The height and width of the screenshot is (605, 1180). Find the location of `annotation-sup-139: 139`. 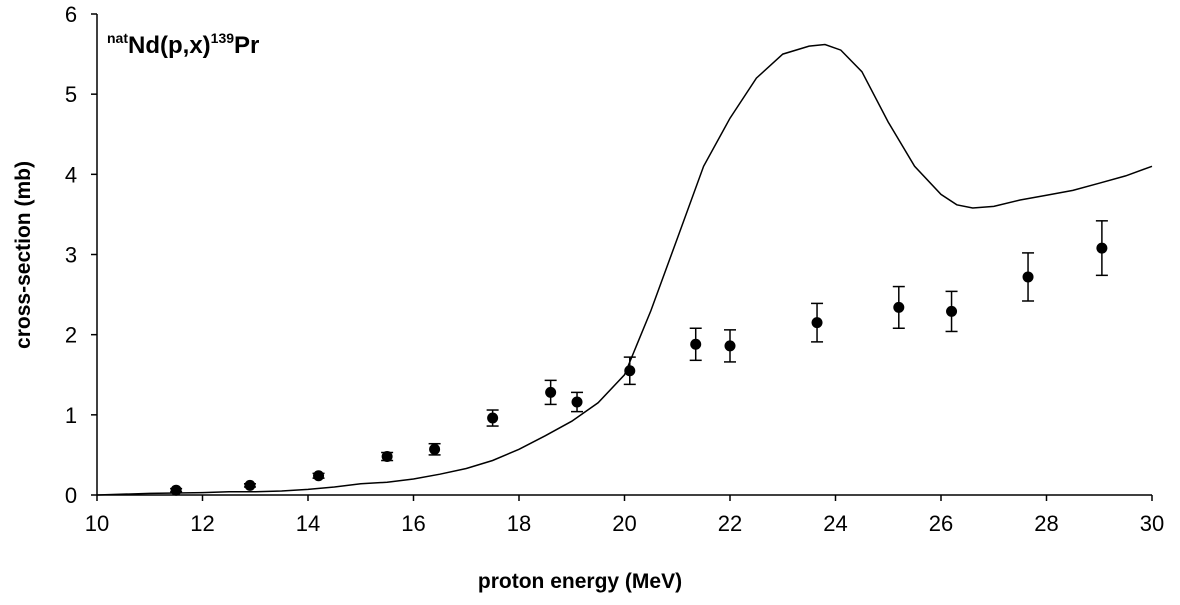

annotation-sup-139: 139 is located at coordinates (223, 38).